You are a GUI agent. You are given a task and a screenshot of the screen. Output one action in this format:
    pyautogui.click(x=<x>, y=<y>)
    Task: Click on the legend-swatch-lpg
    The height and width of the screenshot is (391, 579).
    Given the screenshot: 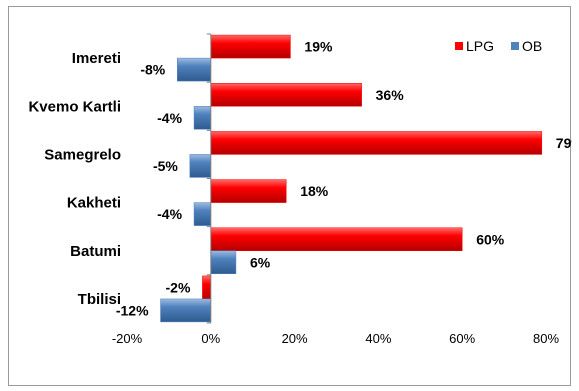 What is the action you would take?
    pyautogui.click(x=459, y=46)
    